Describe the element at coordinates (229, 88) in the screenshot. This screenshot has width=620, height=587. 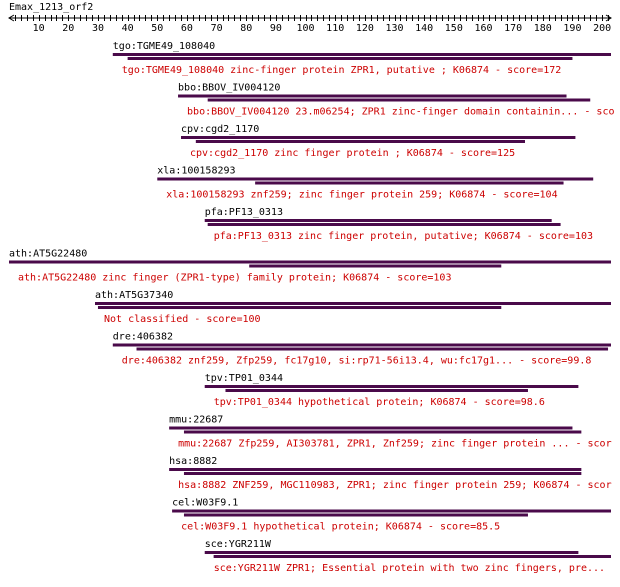
I see `hit-name: bbo:BBOV_IV004120` at that location.